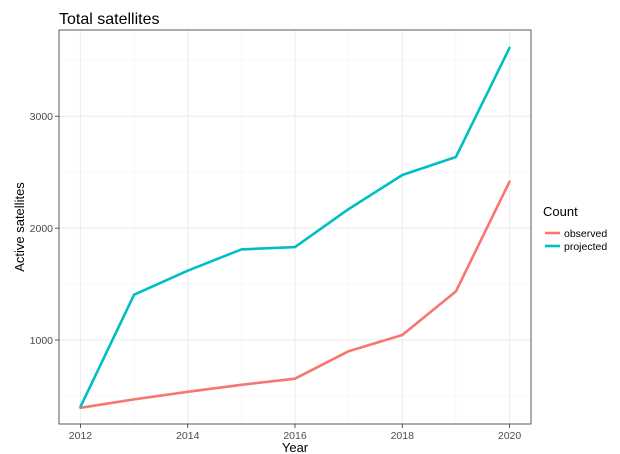 Image resolution: width=620 pixels, height=454 pixels. Describe the element at coordinates (585, 234) in the screenshot. I see `legend-label-observed: observed` at that location.